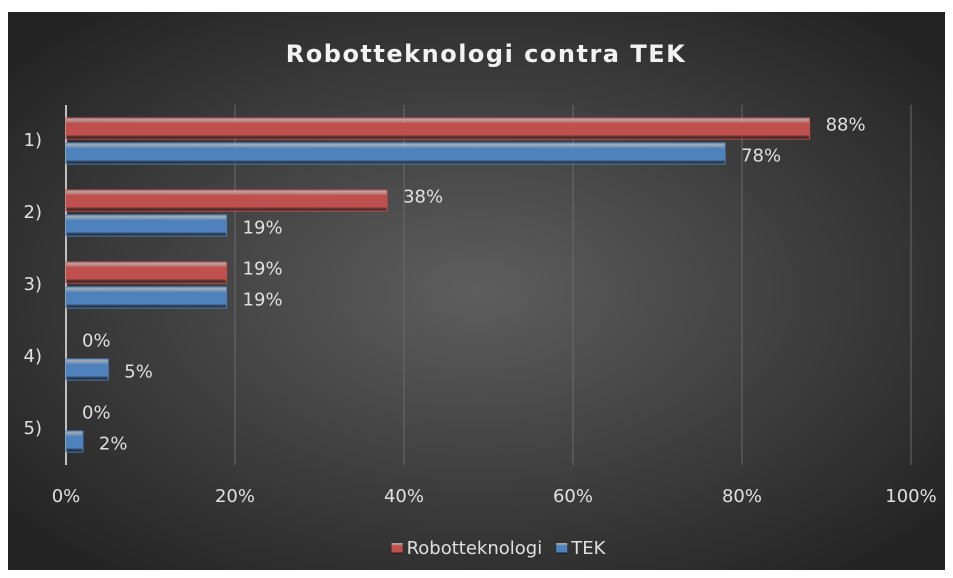 This screenshot has height=578, width=953. Describe the element at coordinates (113, 444) in the screenshot. I see `data-label: 2%` at that location.